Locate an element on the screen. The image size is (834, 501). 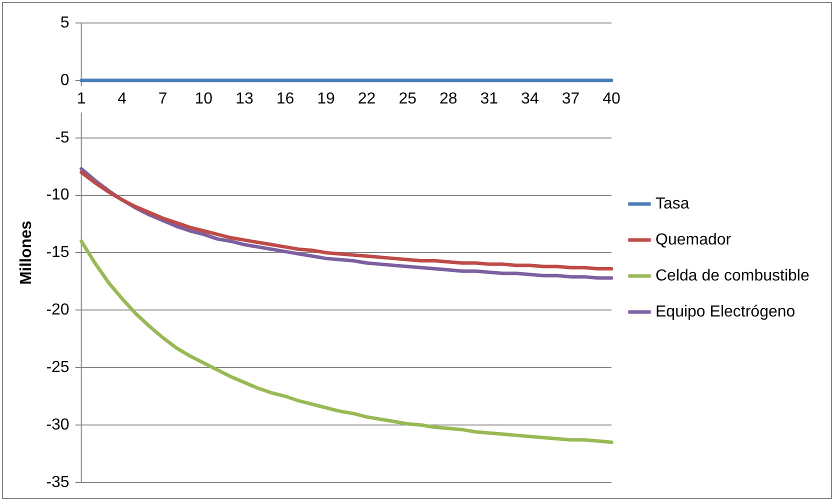
x-tick-label: 4 is located at coordinates (122, 99).